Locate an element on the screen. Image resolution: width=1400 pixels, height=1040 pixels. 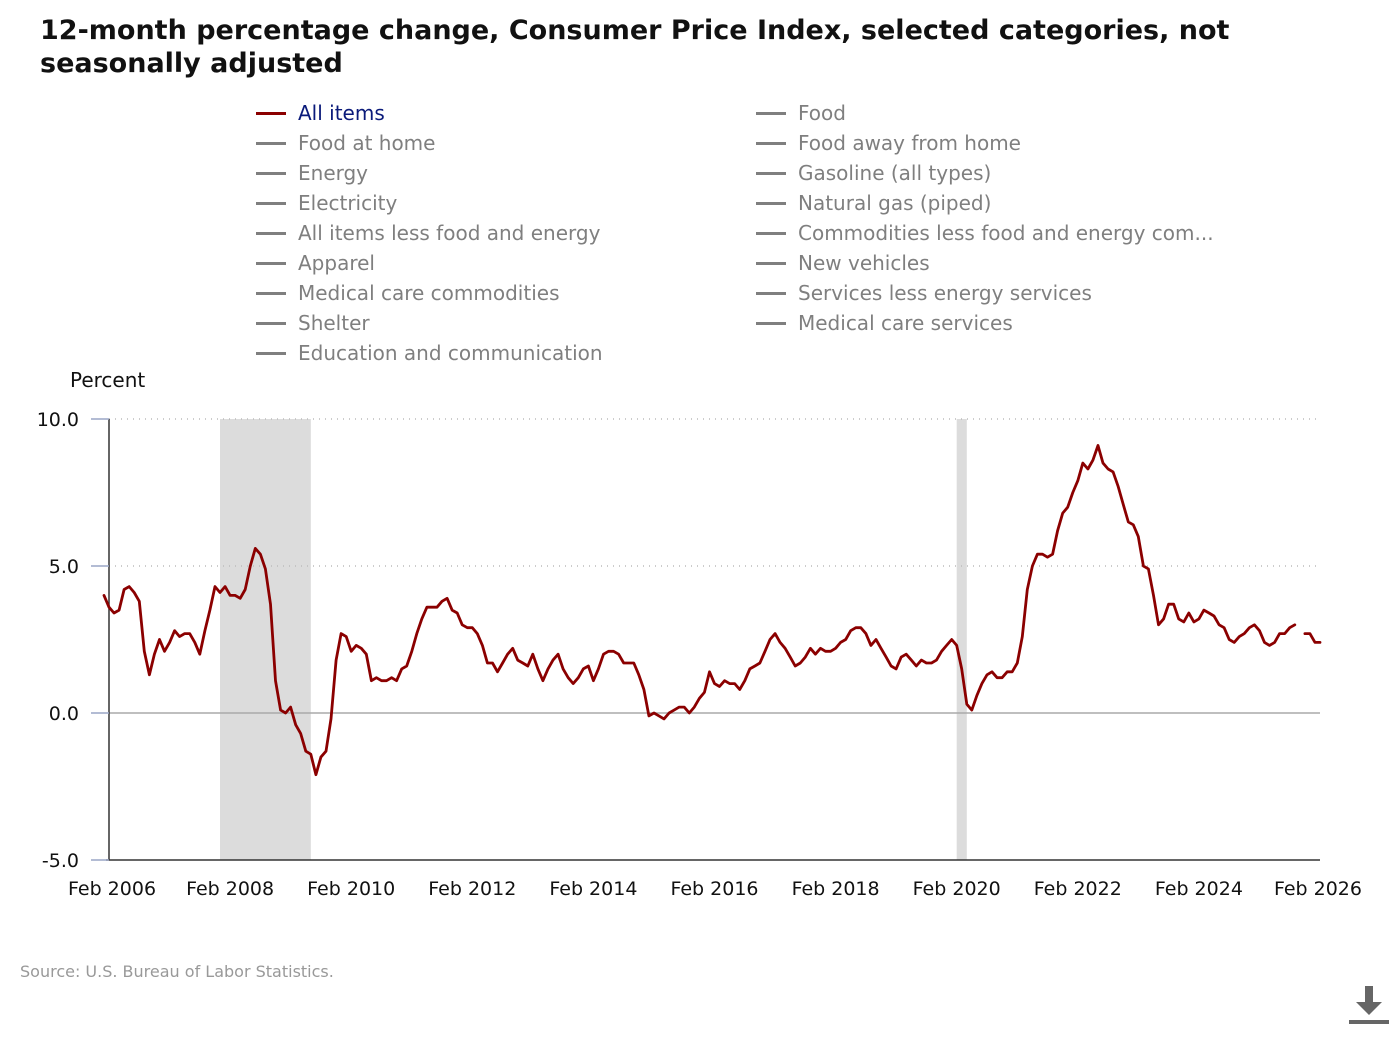
legend-label: Food away from home is located at coordinates (909, 143).